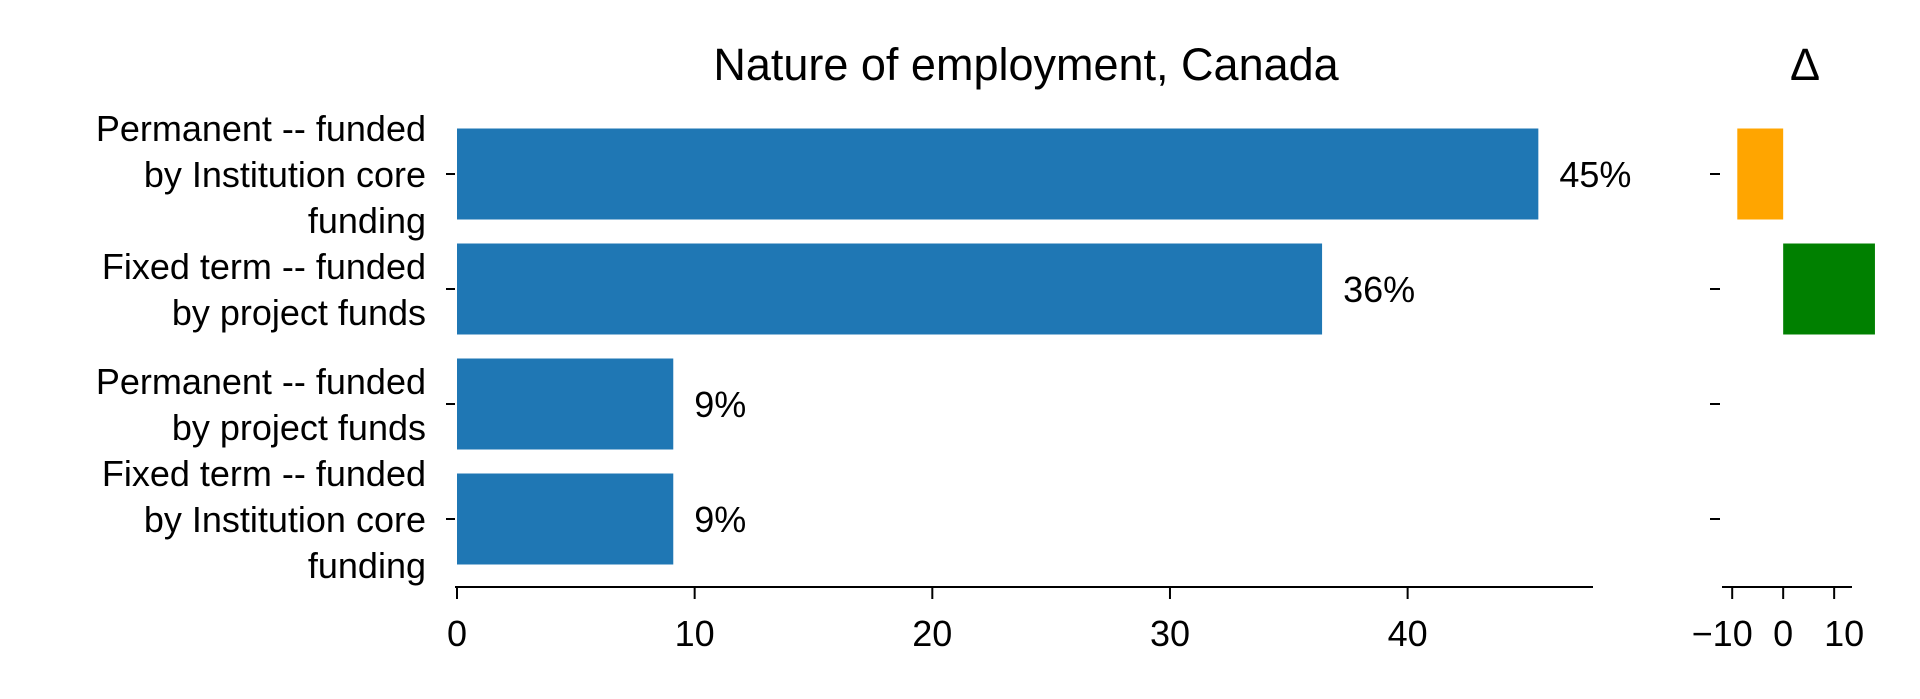  Describe the element at coordinates (1722, 633) in the screenshot. I see `delta-x-tick-label: −10` at that location.